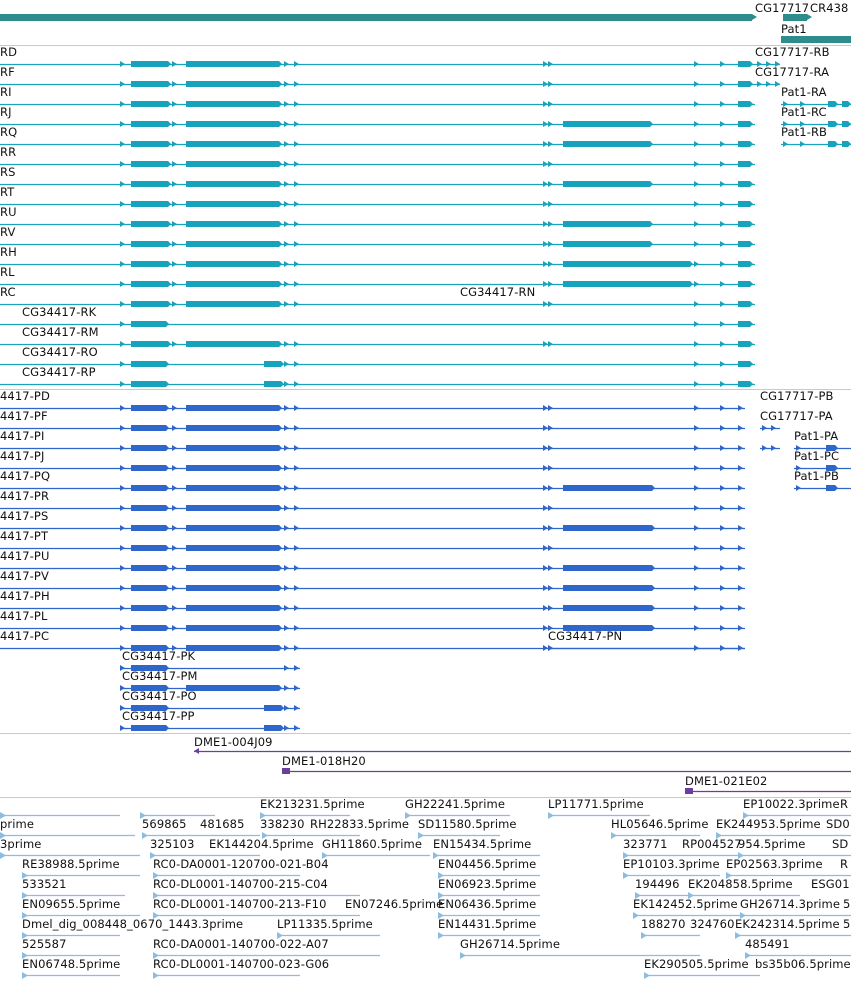 The height and width of the screenshot is (981, 851). I want to click on est-label: EP10103.3prime, so click(671, 864).